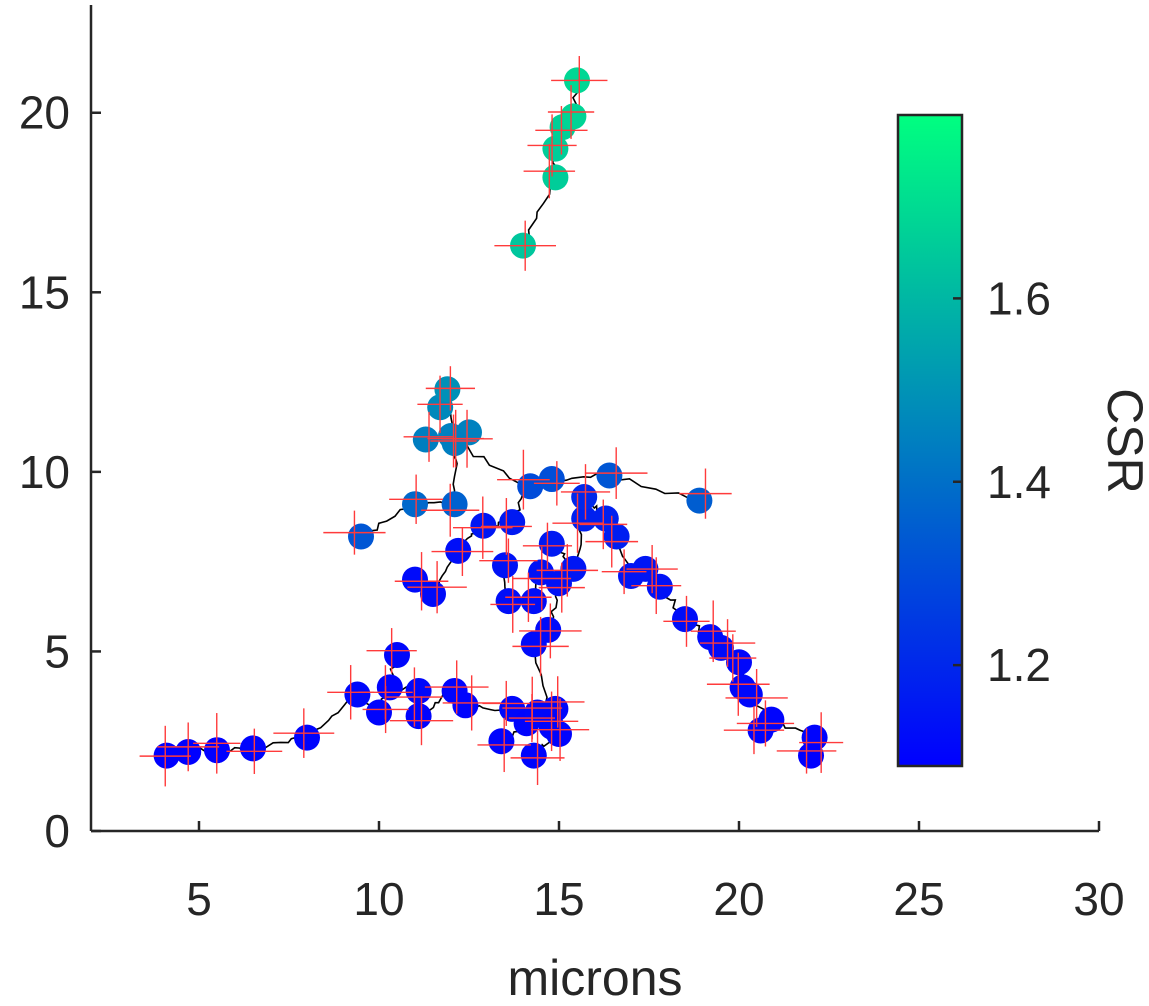 Image resolution: width=1149 pixels, height=1006 pixels. Describe the element at coordinates (930, 440) in the screenshot. I see `colorbar-gradient` at that location.